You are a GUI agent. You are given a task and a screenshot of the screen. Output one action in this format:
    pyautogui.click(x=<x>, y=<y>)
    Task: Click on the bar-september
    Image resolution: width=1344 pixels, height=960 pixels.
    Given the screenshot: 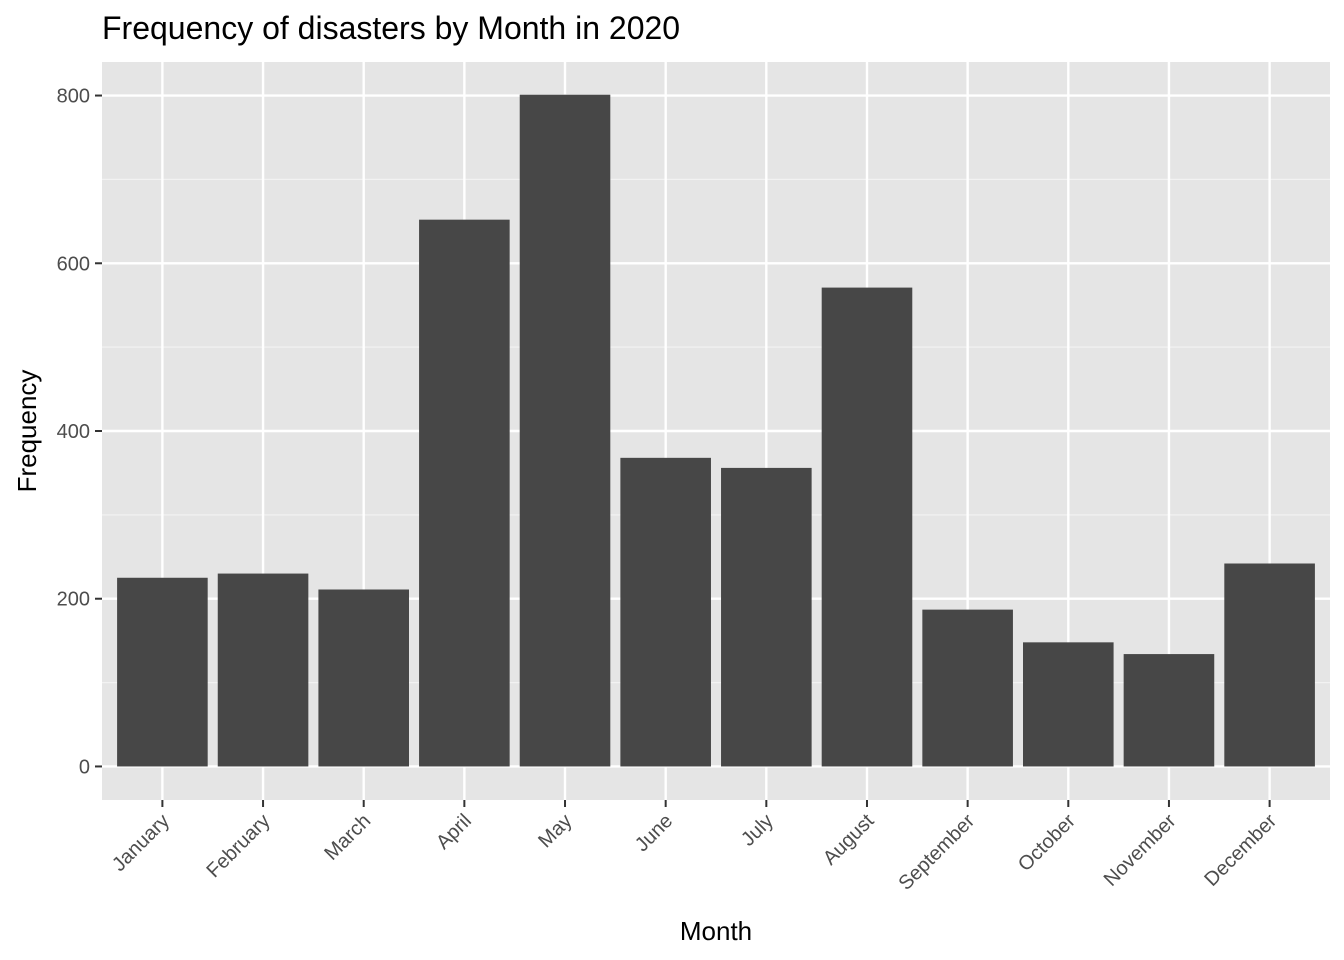 What is the action you would take?
    pyautogui.click(x=967, y=688)
    